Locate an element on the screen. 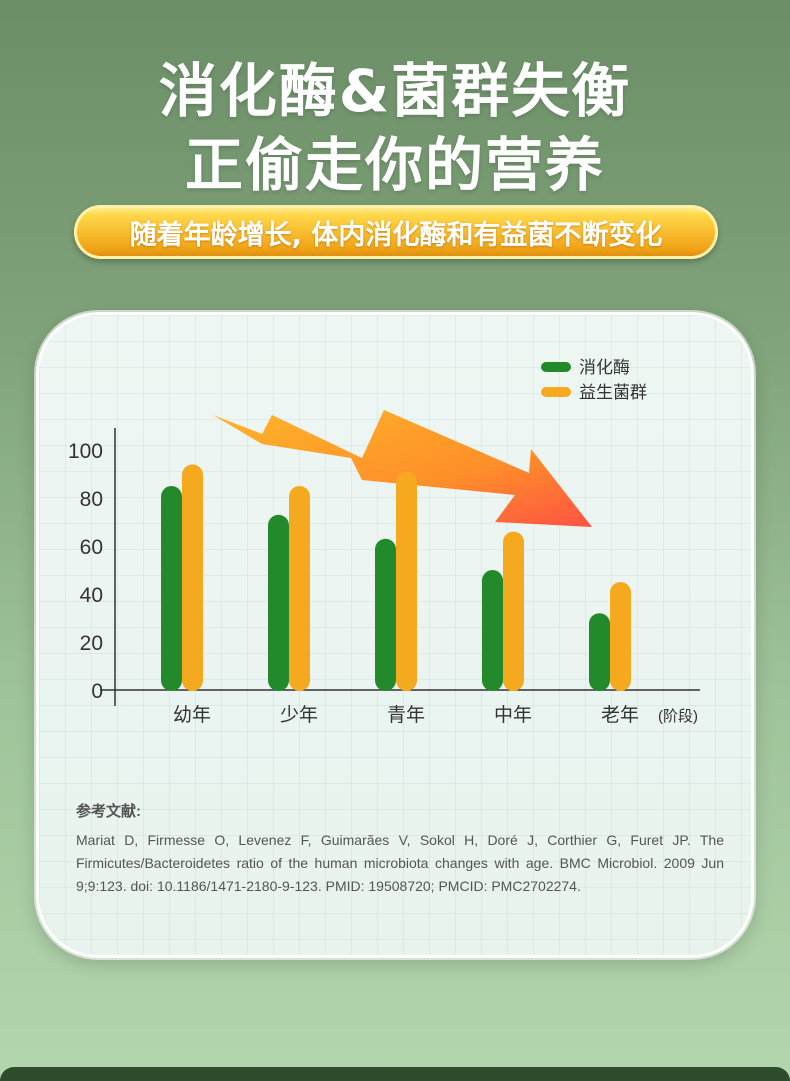  y-tick-label: 40 is located at coordinates (91, 595).